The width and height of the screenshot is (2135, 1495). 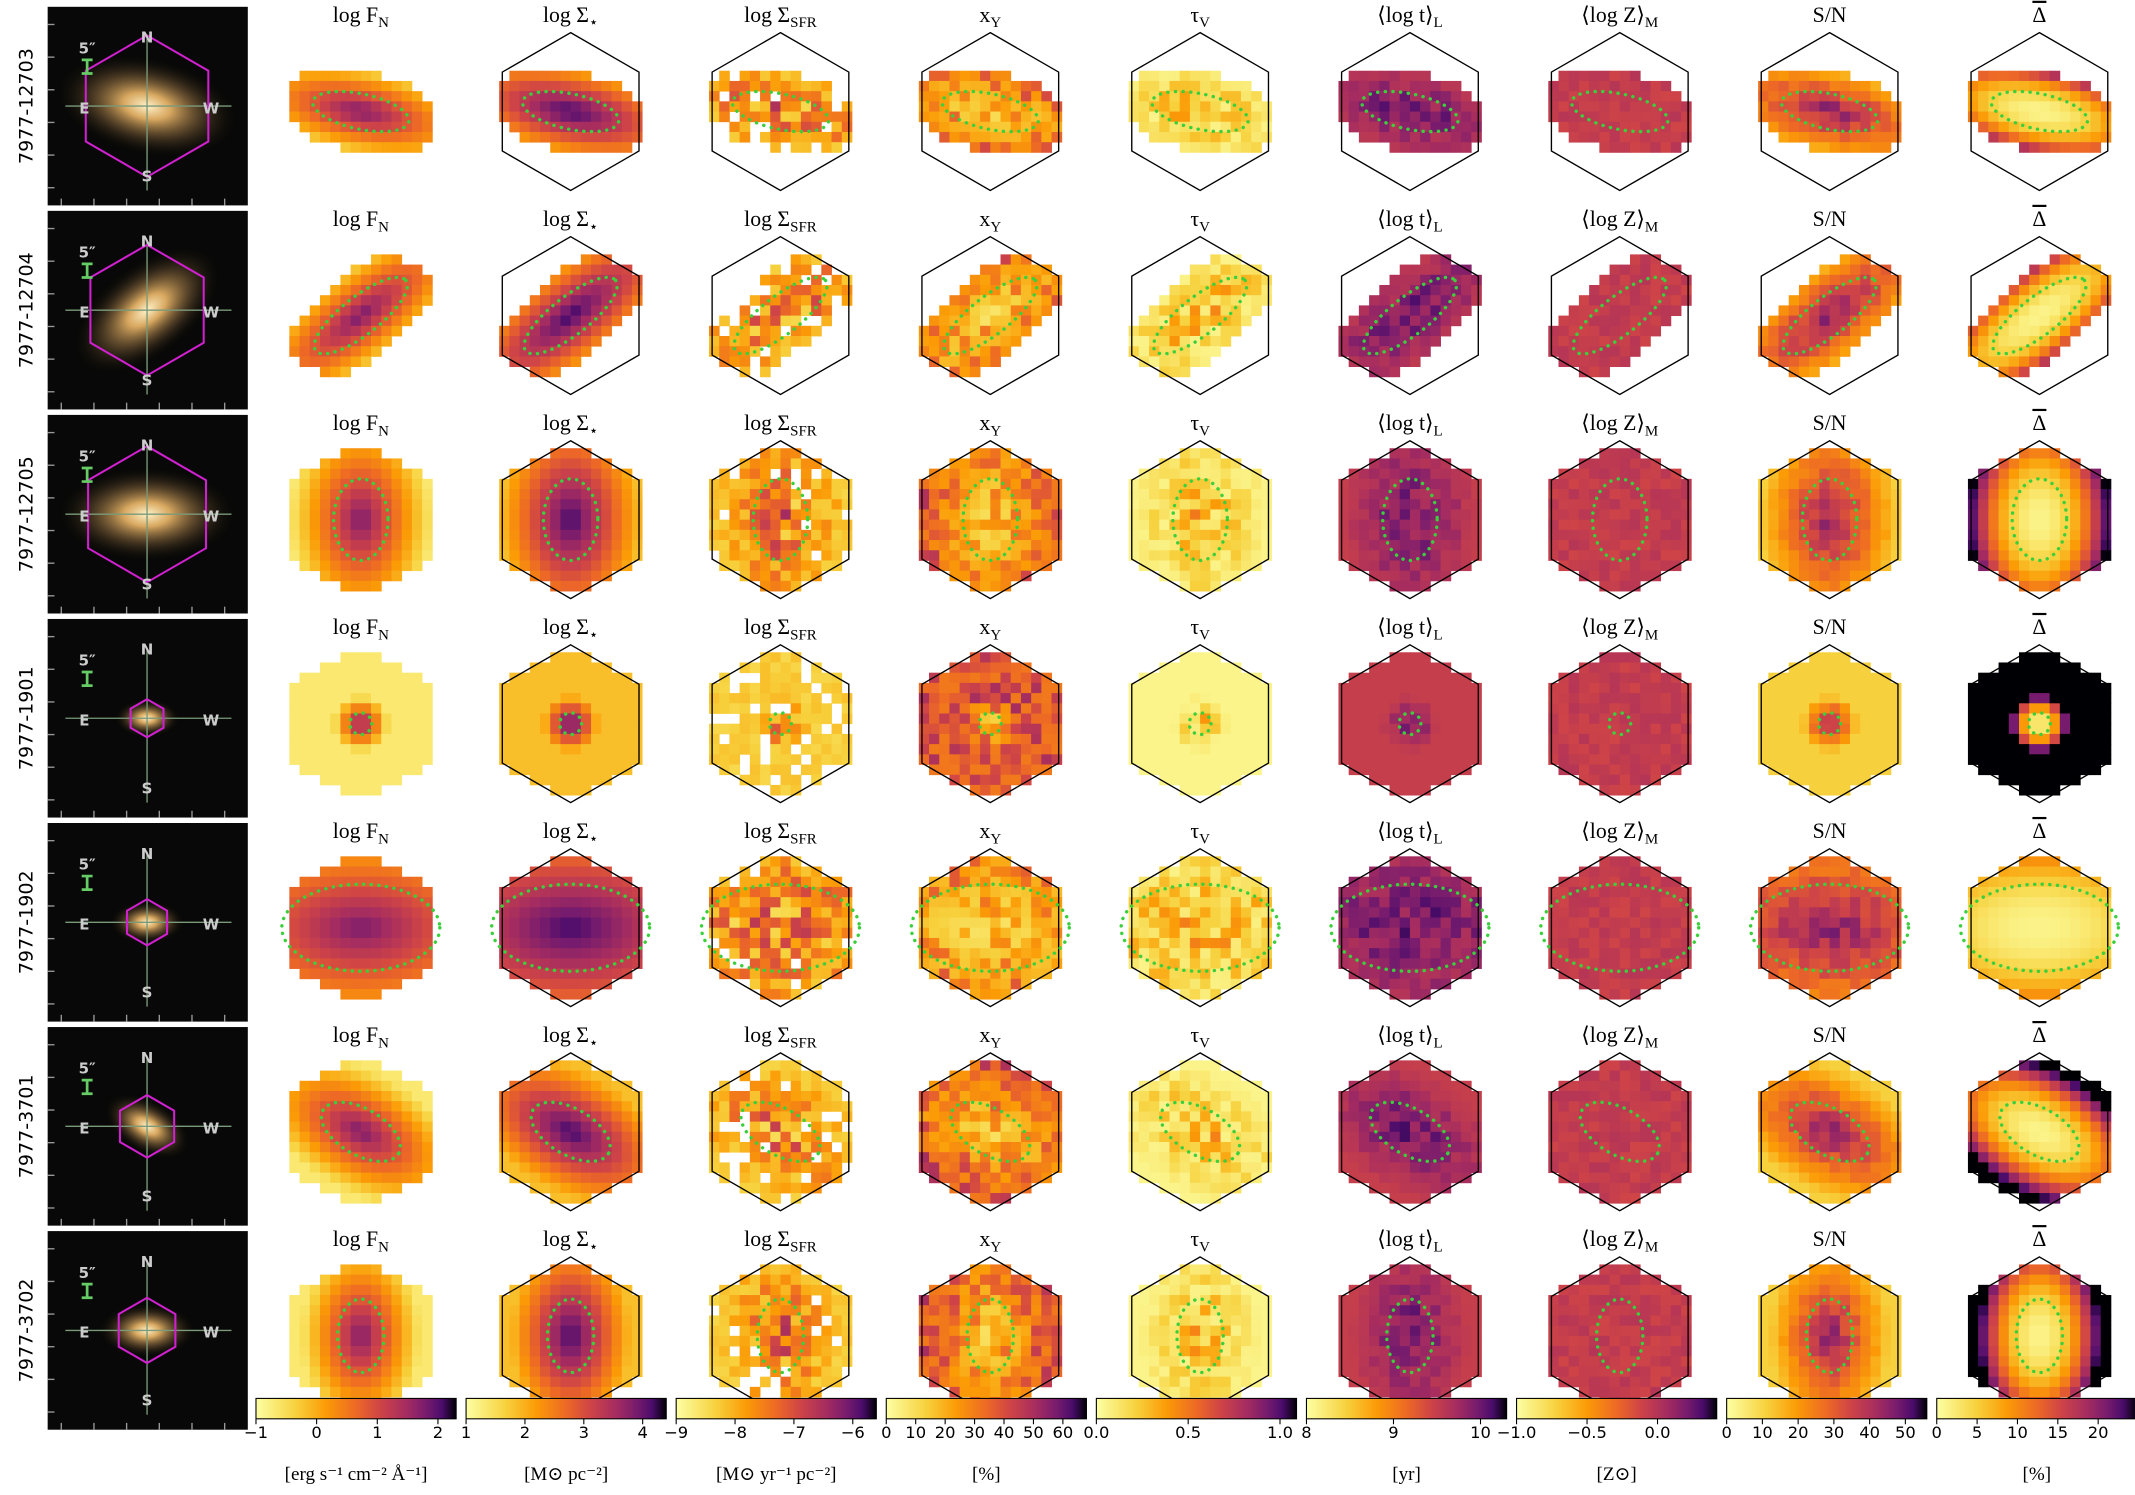 I want to click on title-main: log Σ, so click(x=566, y=15).